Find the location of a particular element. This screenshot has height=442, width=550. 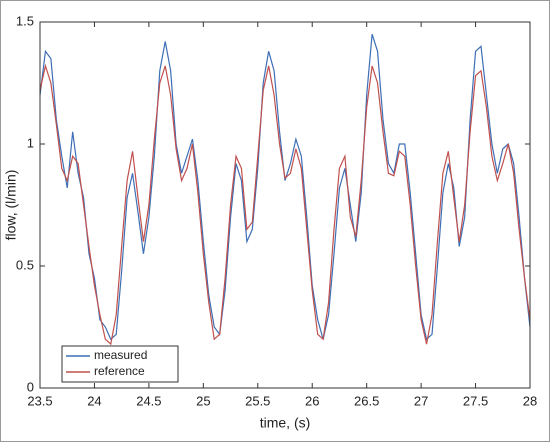

y-tick-label: 1.5 is located at coordinates (25, 20).